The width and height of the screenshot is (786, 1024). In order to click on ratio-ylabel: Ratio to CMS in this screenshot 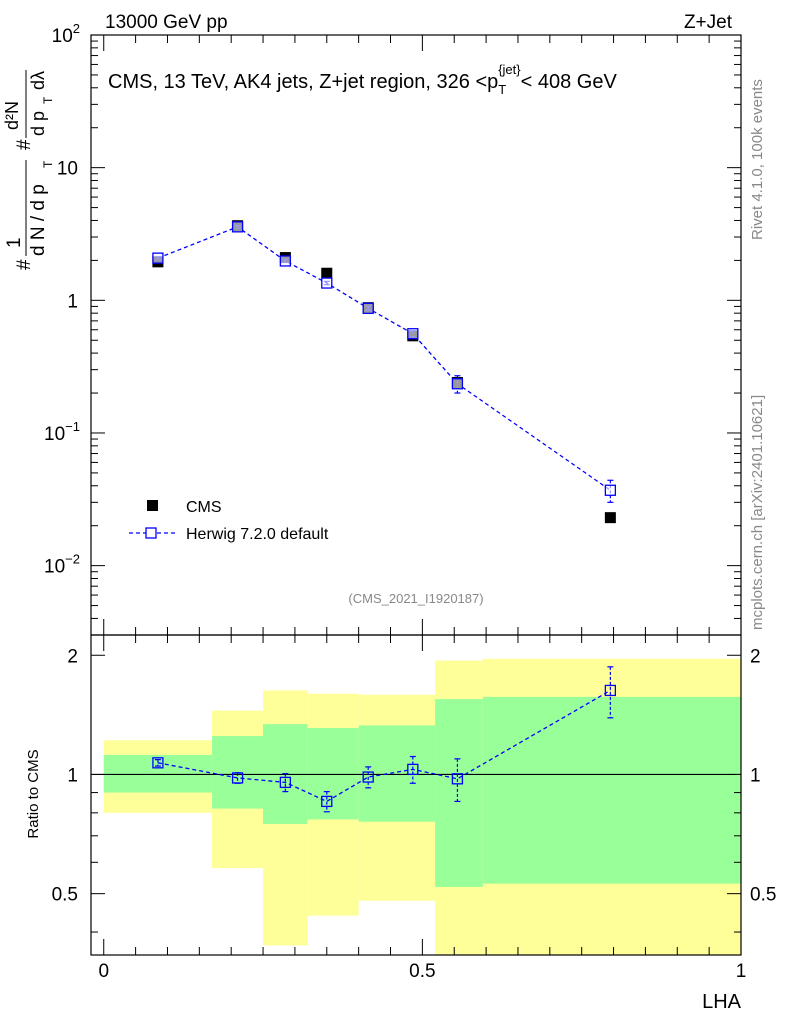, I will do `click(33, 793)`.